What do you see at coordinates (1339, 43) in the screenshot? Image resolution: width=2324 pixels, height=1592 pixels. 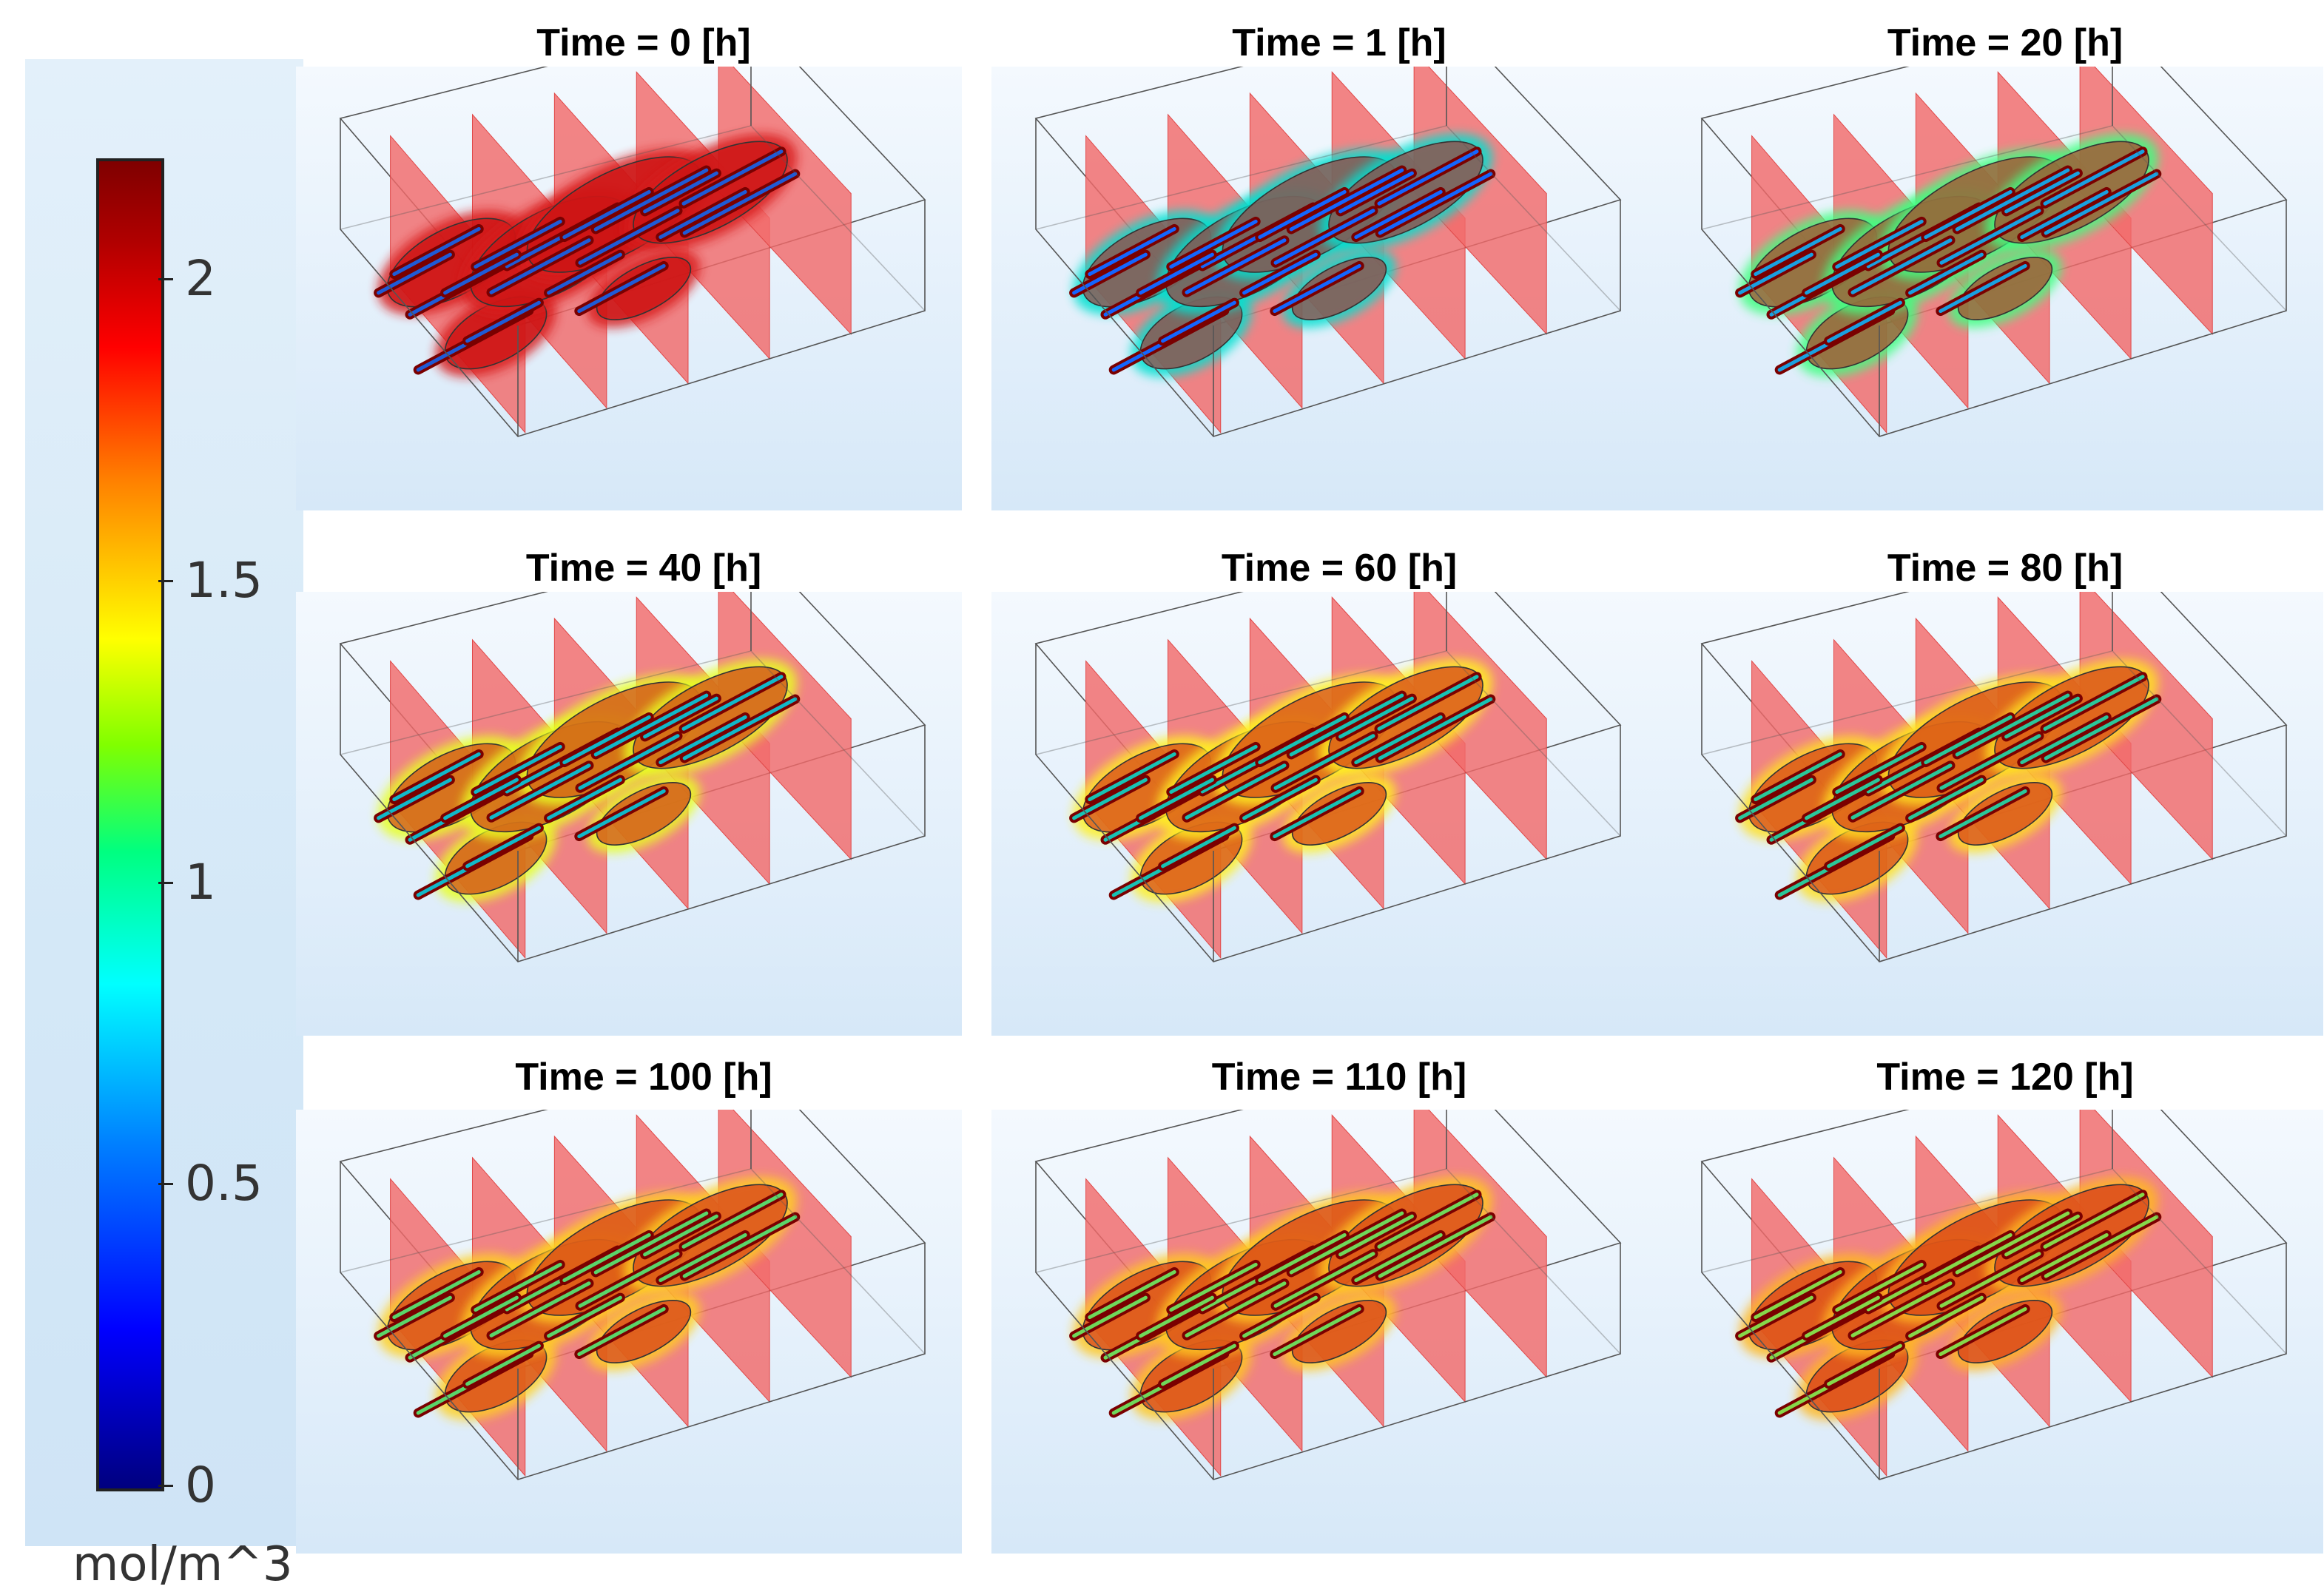 I see `panel-title: Time = 1 [h]` at bounding box center [1339, 43].